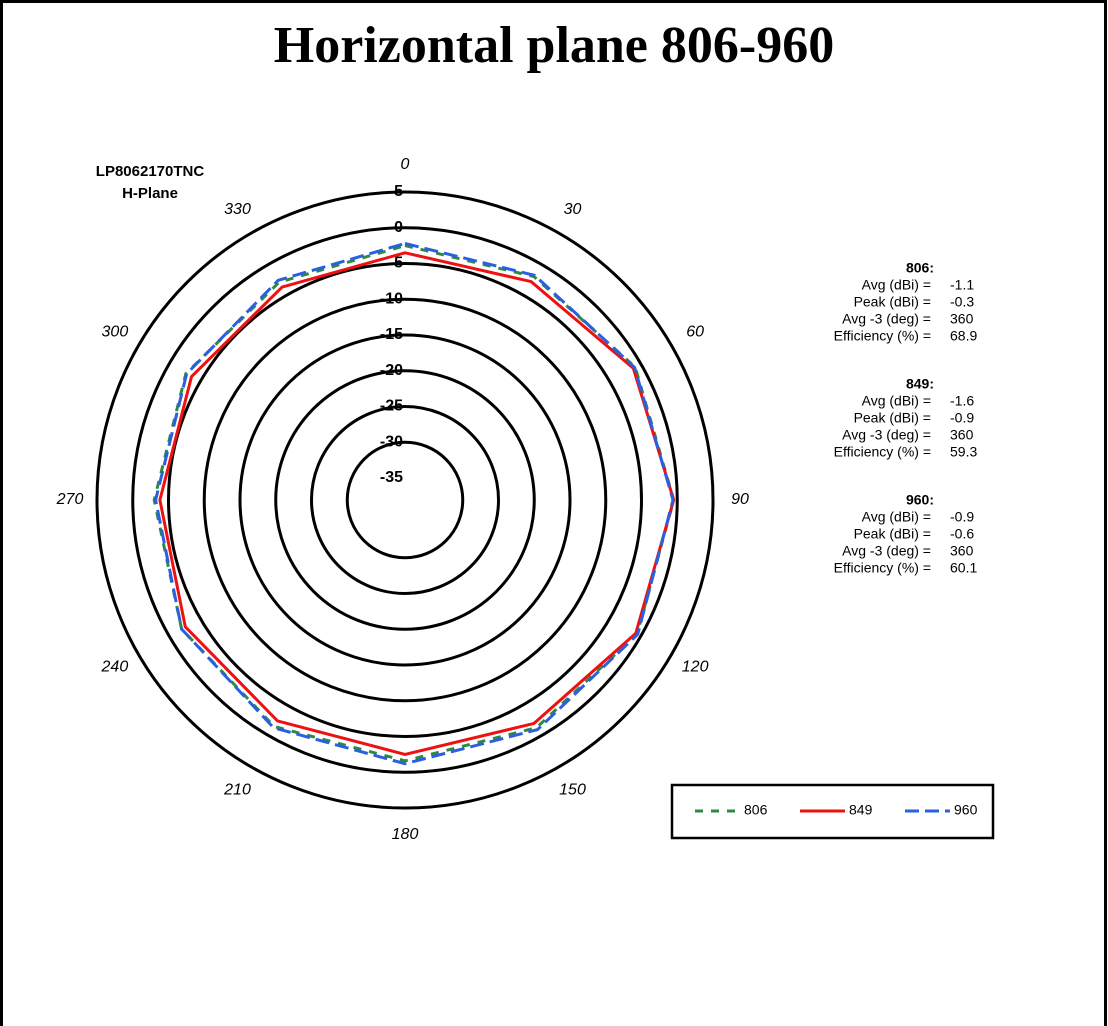 The image size is (1108, 1026). Describe the element at coordinates (396, 263) in the screenshot. I see `r-tick-label: -5` at that location.